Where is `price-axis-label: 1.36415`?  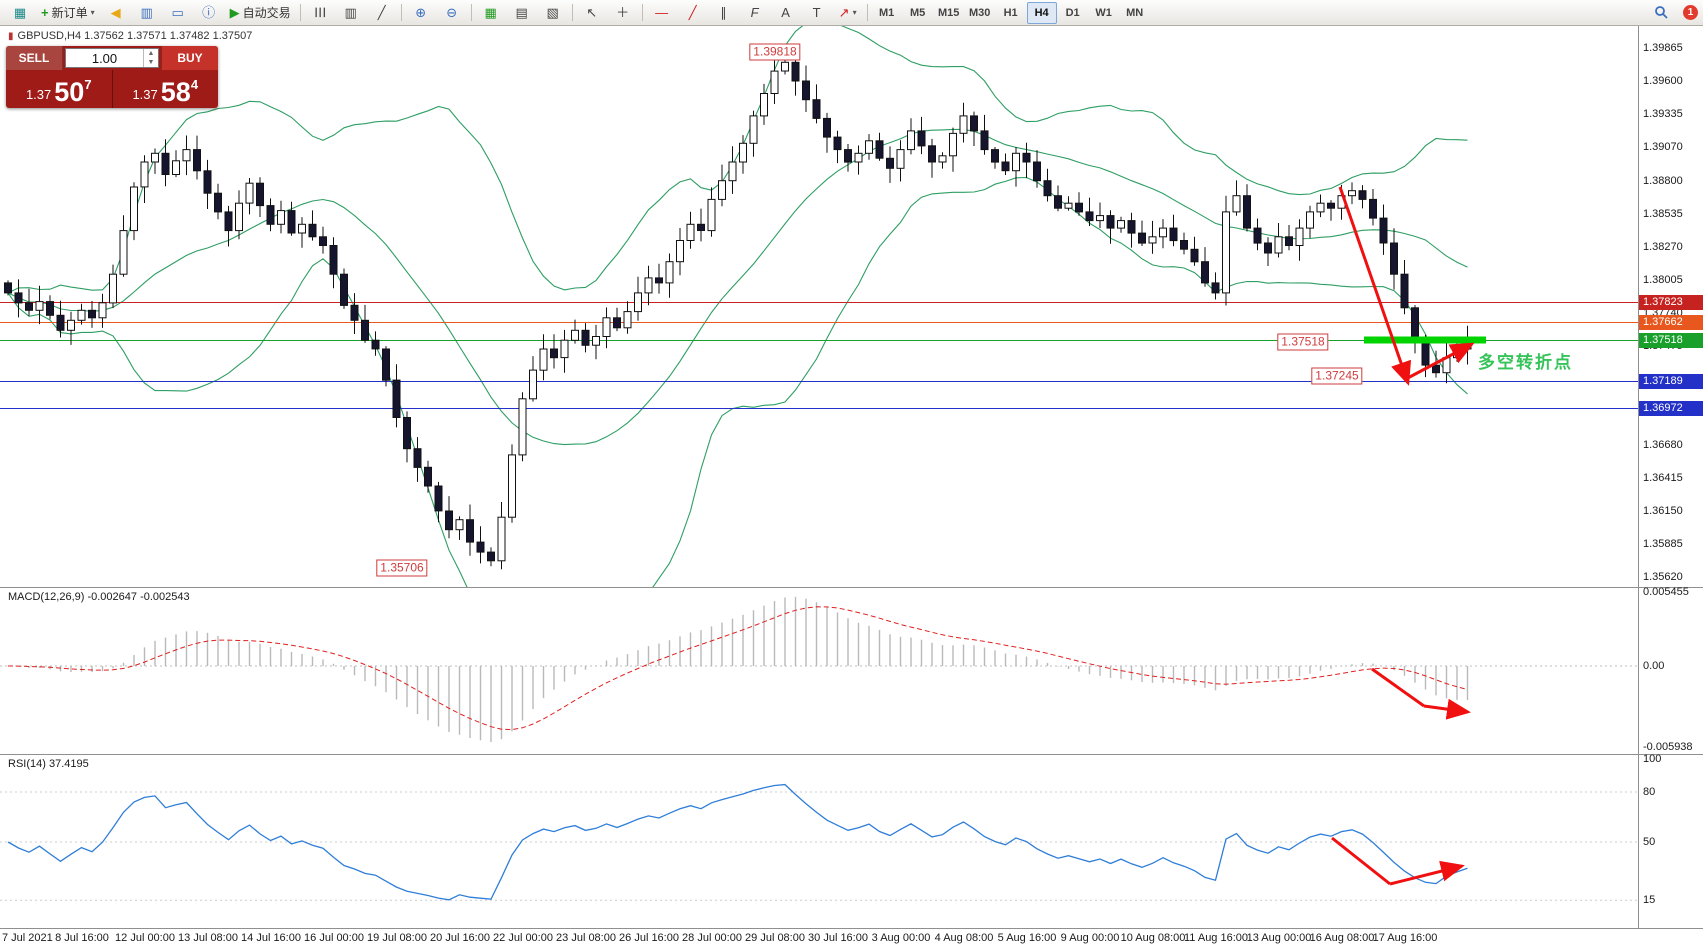
price-axis-label: 1.36415 is located at coordinates (1663, 478).